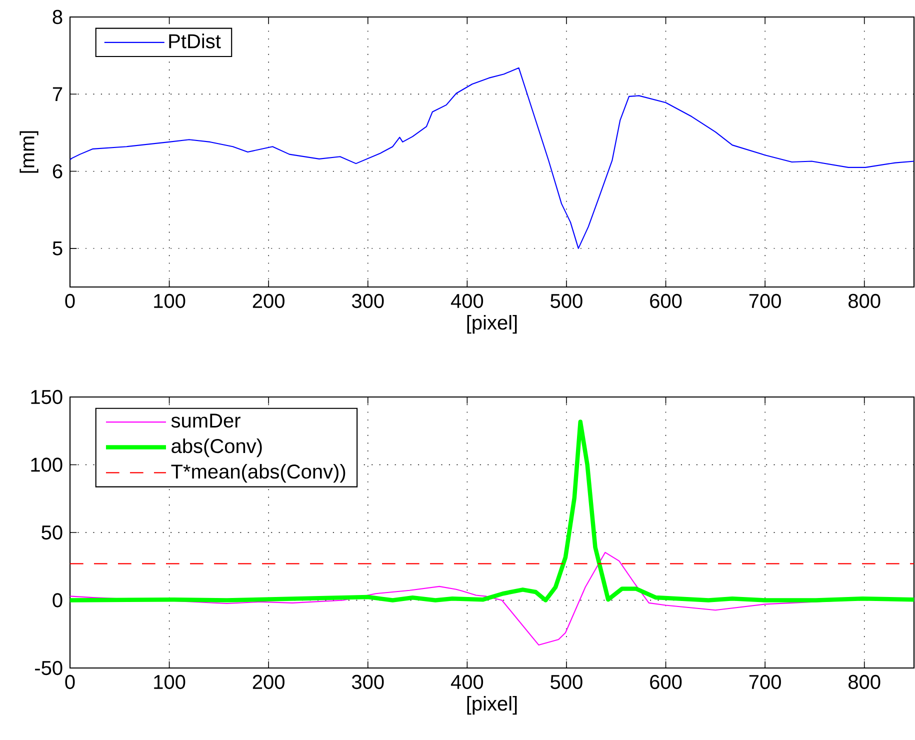 Image resolution: width=915 pixels, height=740 pixels. I want to click on y-tick-label: 7, so click(57, 94).